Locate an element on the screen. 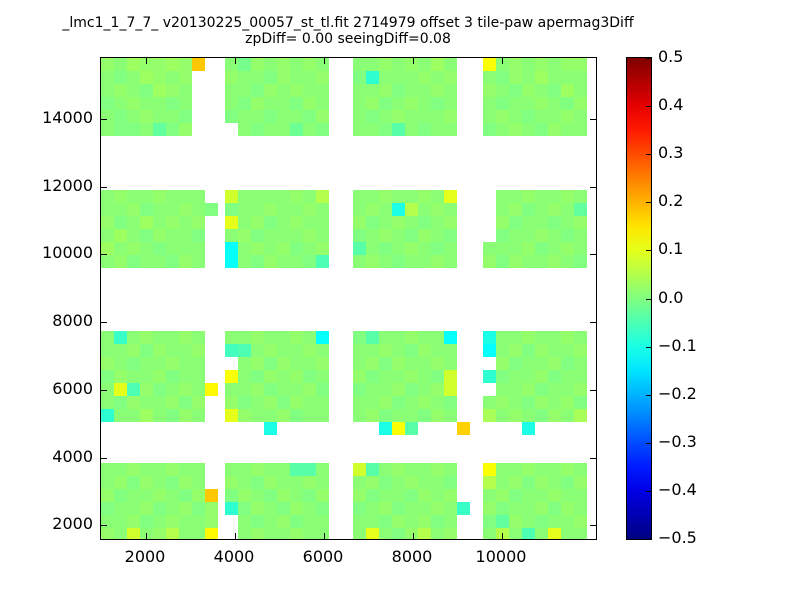 This screenshot has width=800, height=600. colorbar-tick-label: −0.4 is located at coordinates (677, 489).